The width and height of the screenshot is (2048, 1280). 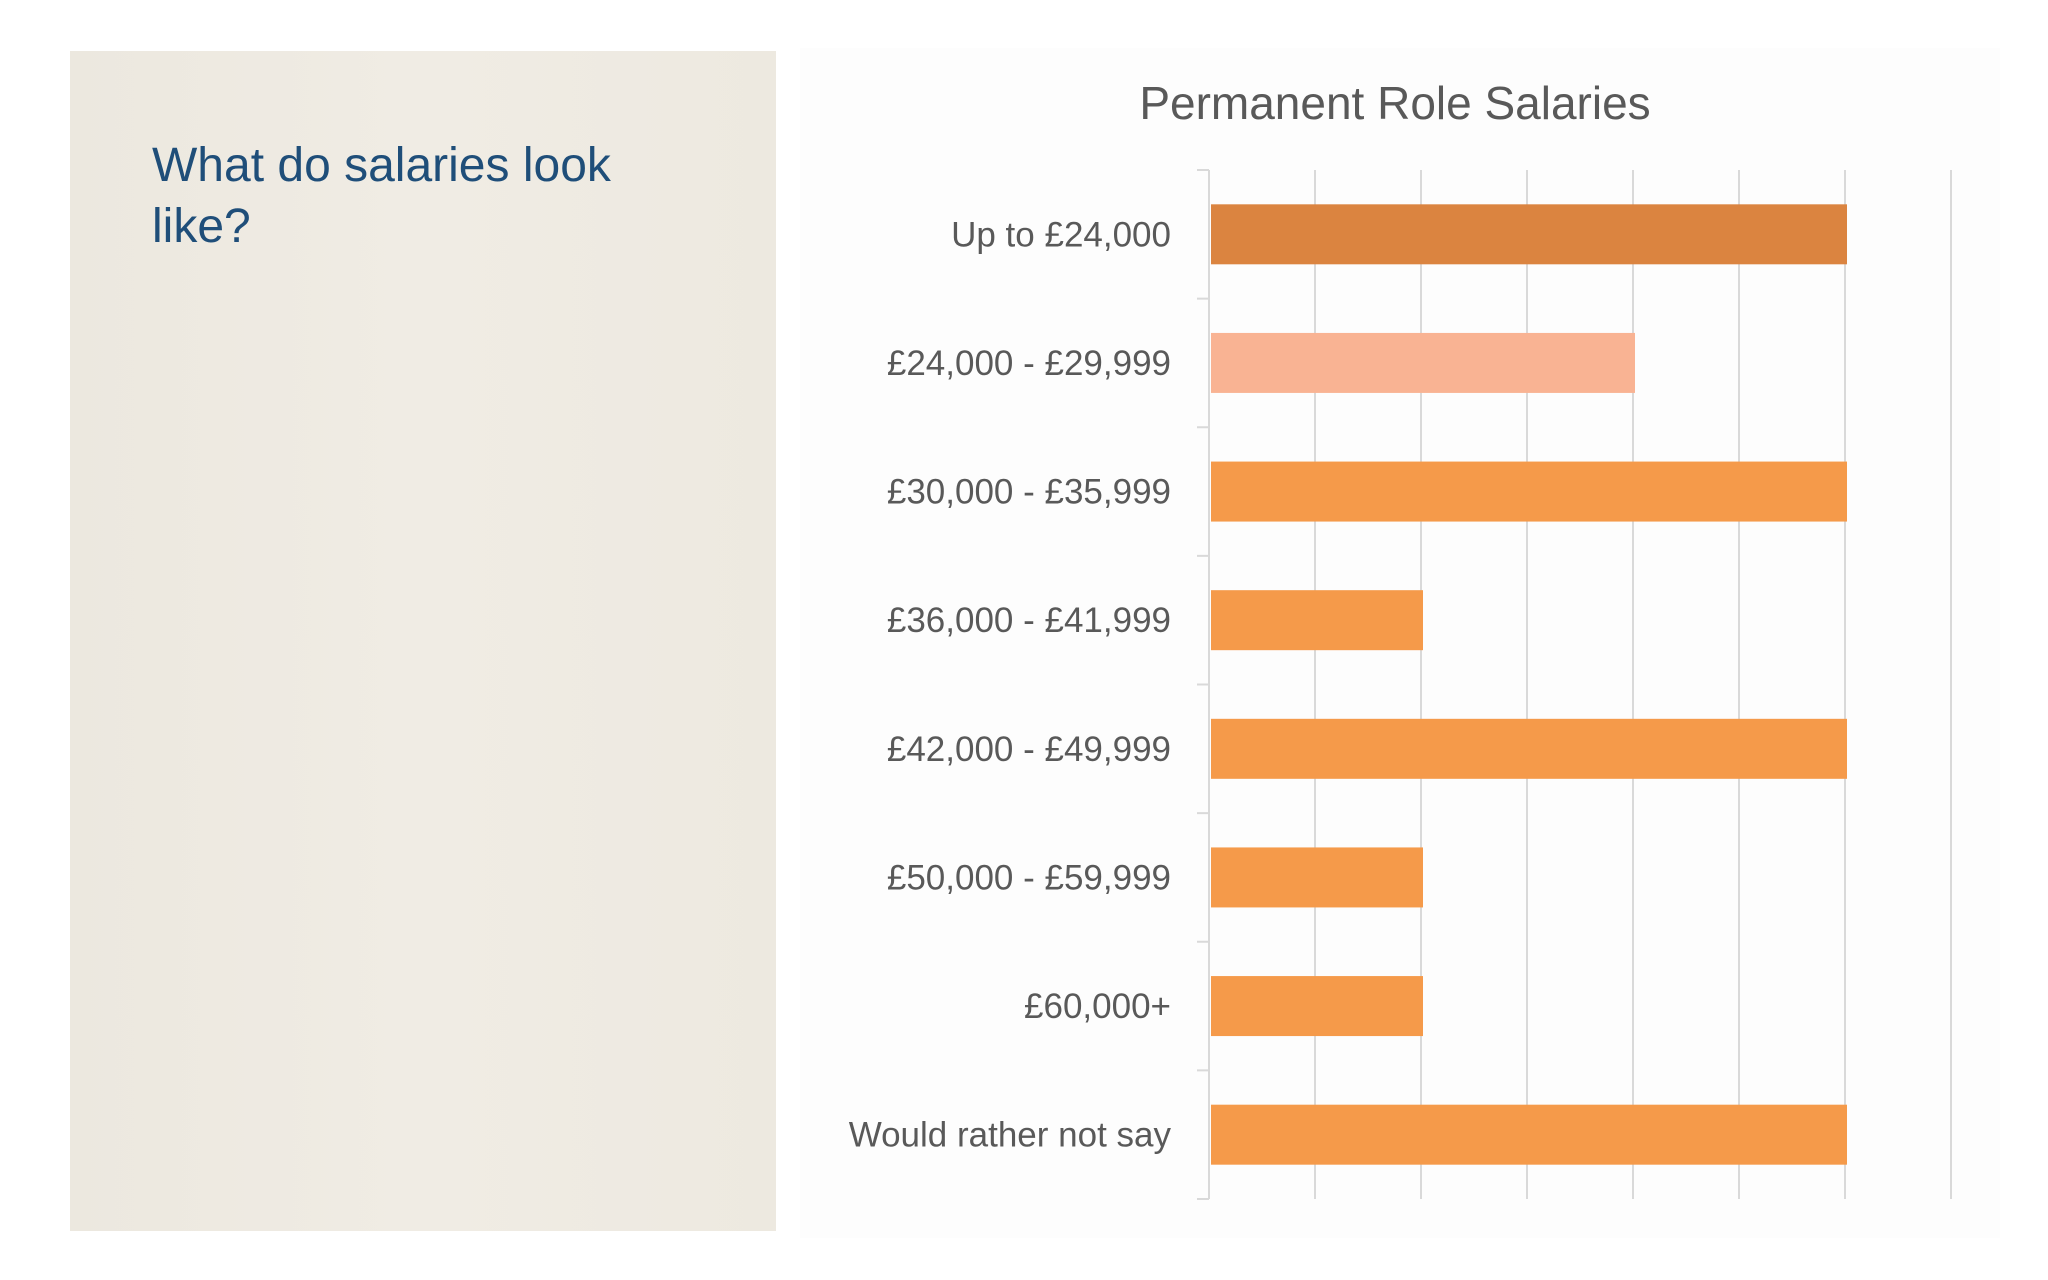 I want to click on category-label: £36,000 - £41,999, so click(x=1029, y=620).